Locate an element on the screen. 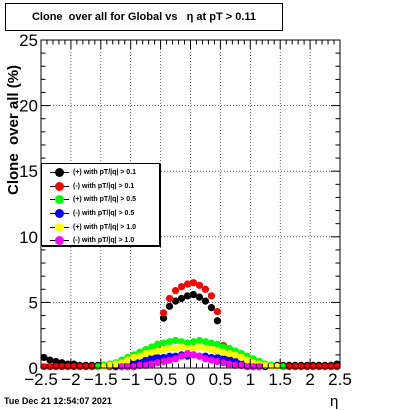 Image resolution: width=400 pixels, height=410 pixels. x-tick-label: 2.5 is located at coordinates (340, 379).